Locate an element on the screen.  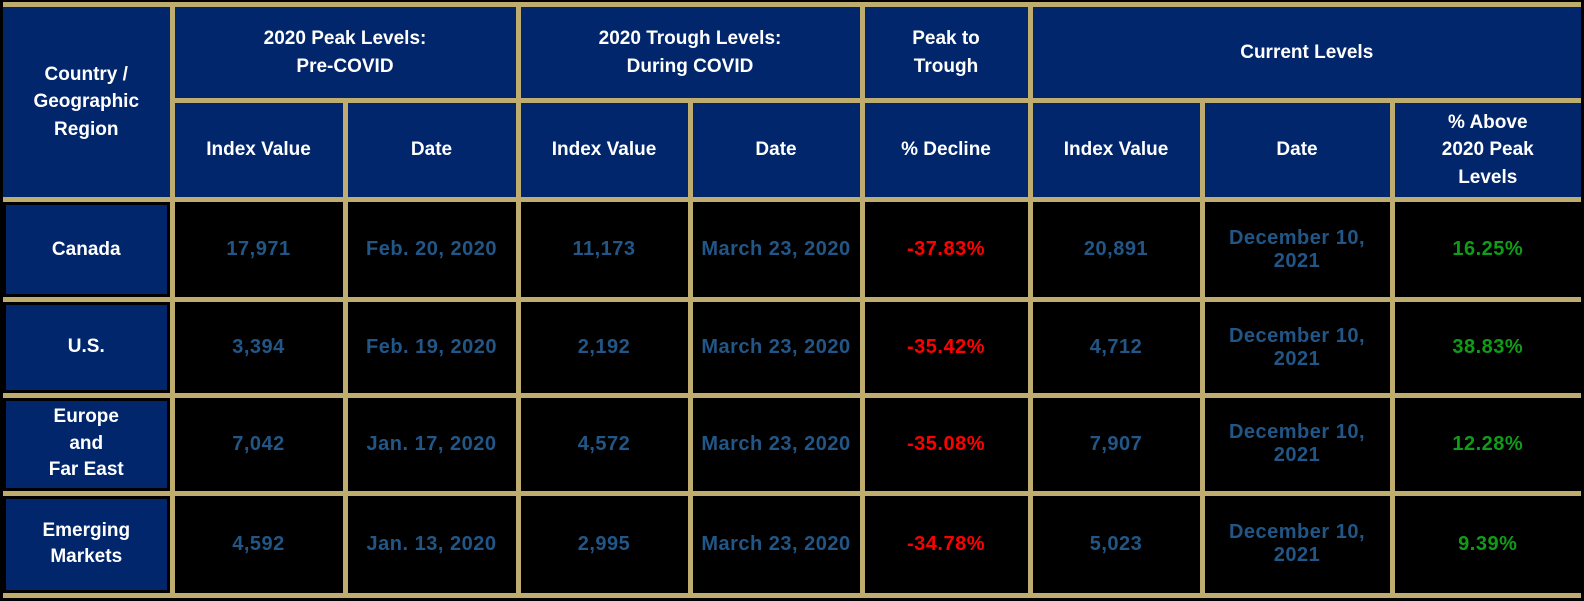
region-cell: Canada is located at coordinates (89, 250).